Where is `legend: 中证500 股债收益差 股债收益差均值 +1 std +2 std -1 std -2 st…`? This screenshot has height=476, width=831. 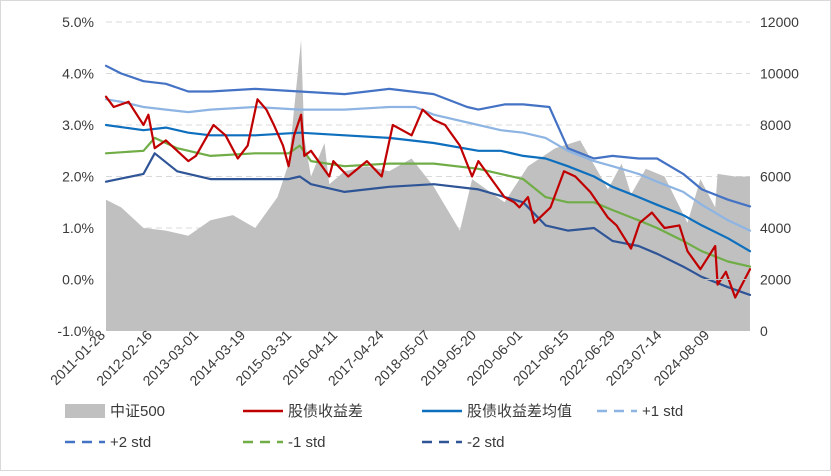
legend: 中证500 股债收益差 股债收益差均值 +1 std +2 std -1 std -2 st… is located at coordinates (374, 427).